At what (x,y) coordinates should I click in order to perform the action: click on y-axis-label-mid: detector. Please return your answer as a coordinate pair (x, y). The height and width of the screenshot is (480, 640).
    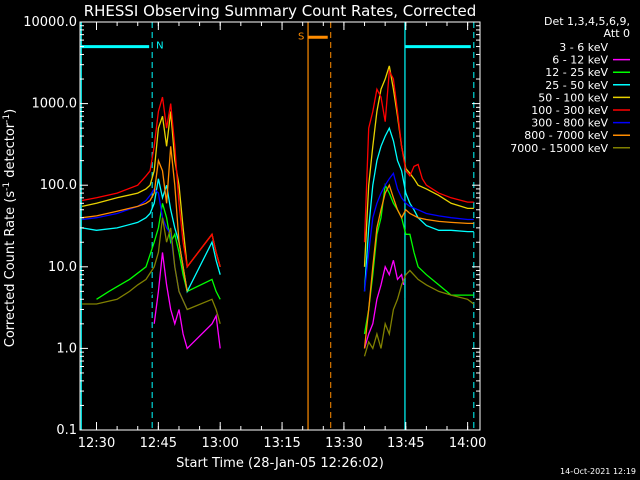
    Looking at the image, I should click on (10, 152).